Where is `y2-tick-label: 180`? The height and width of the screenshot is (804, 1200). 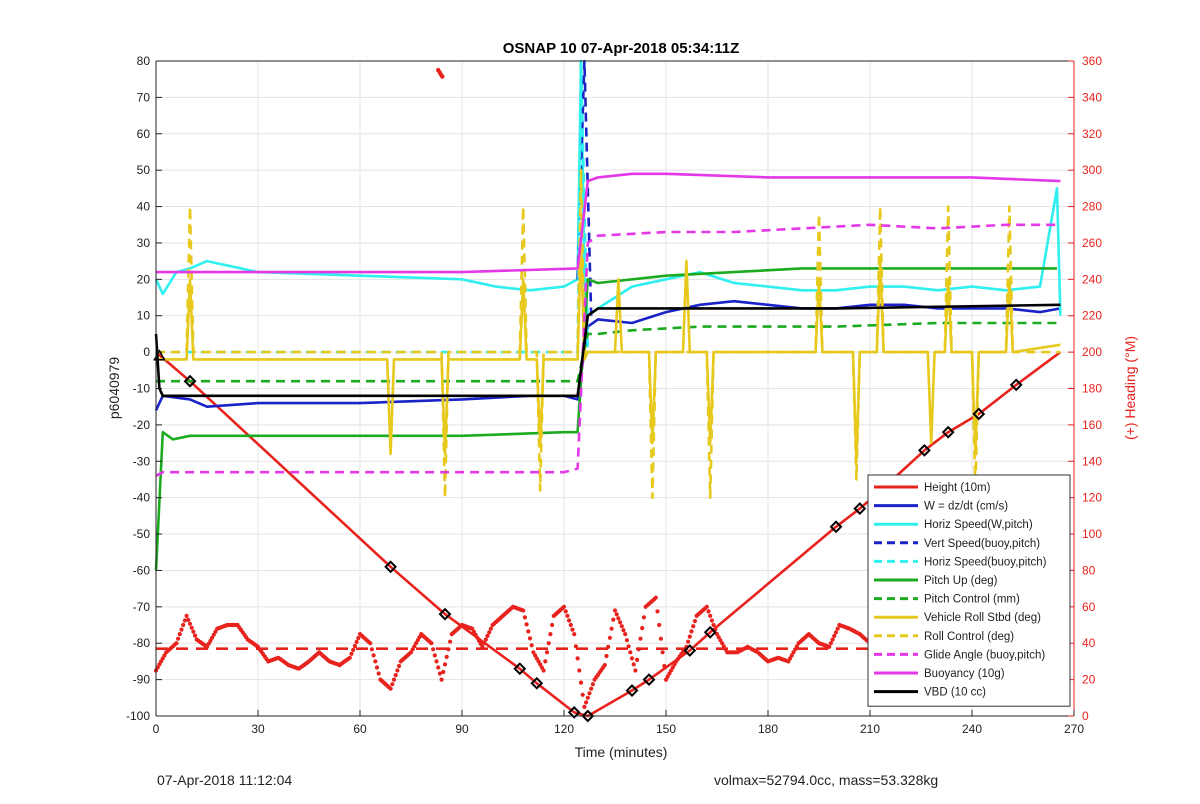 y2-tick-label: 180 is located at coordinates (1092, 389).